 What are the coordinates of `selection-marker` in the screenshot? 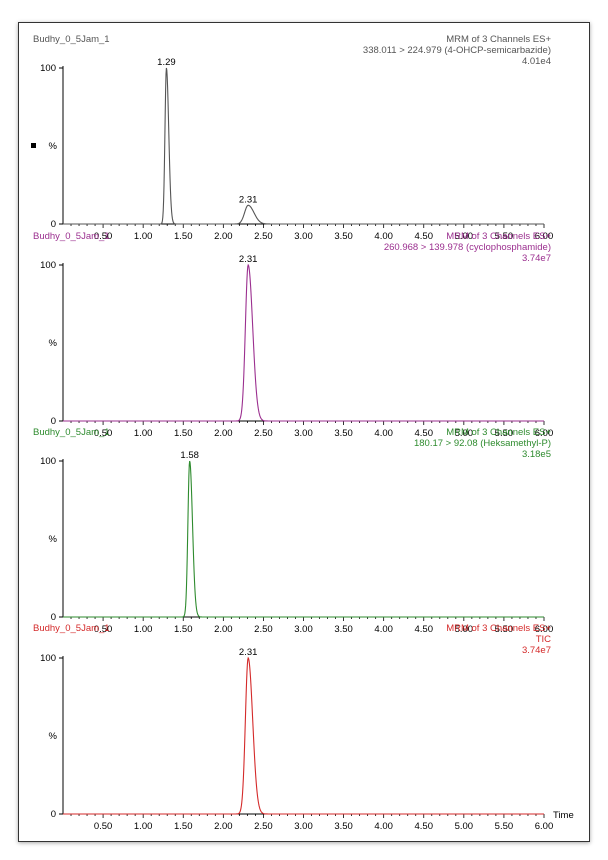 It's located at (33, 145).